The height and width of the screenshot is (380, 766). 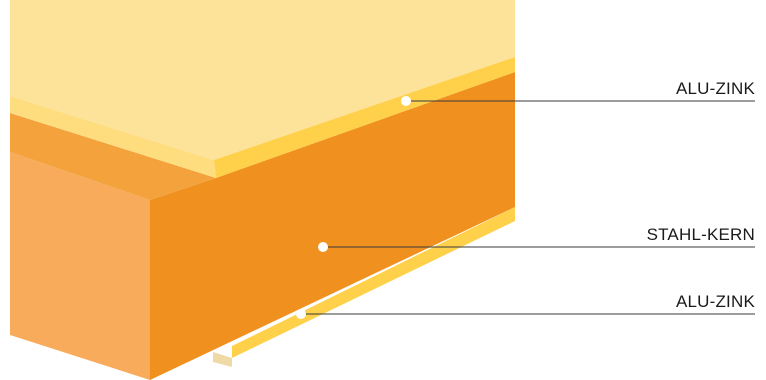 What do you see at coordinates (701, 234) in the screenshot?
I see `label-steel-core: STAHL-KERN` at bounding box center [701, 234].